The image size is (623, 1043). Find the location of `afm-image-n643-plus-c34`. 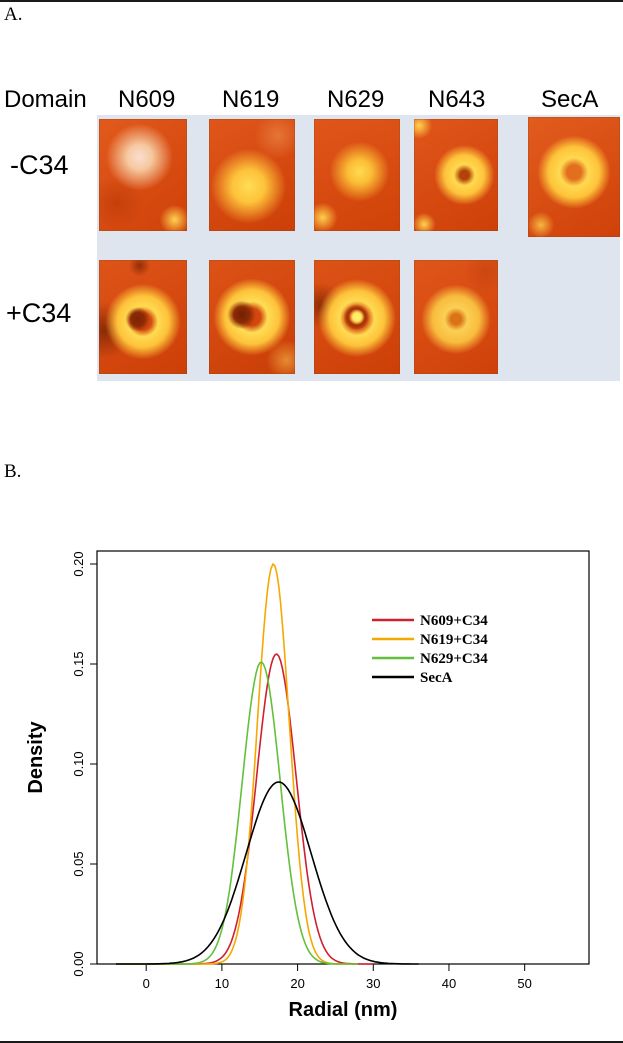

afm-image-n643-plus-c34 is located at coordinates (456, 317).